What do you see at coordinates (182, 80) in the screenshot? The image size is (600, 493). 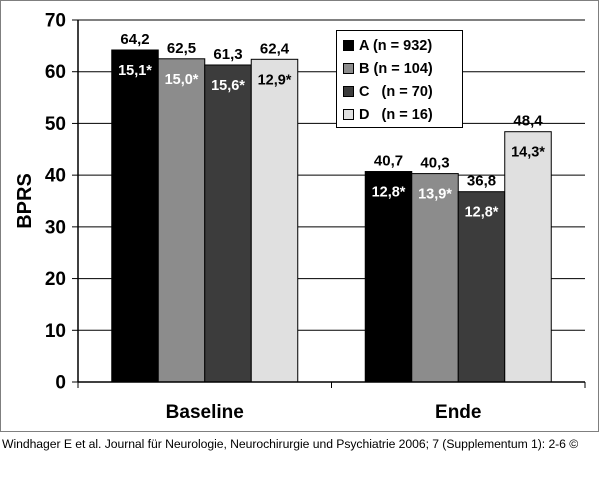 I see `bar-sd-label: 15,0*` at bounding box center [182, 80].